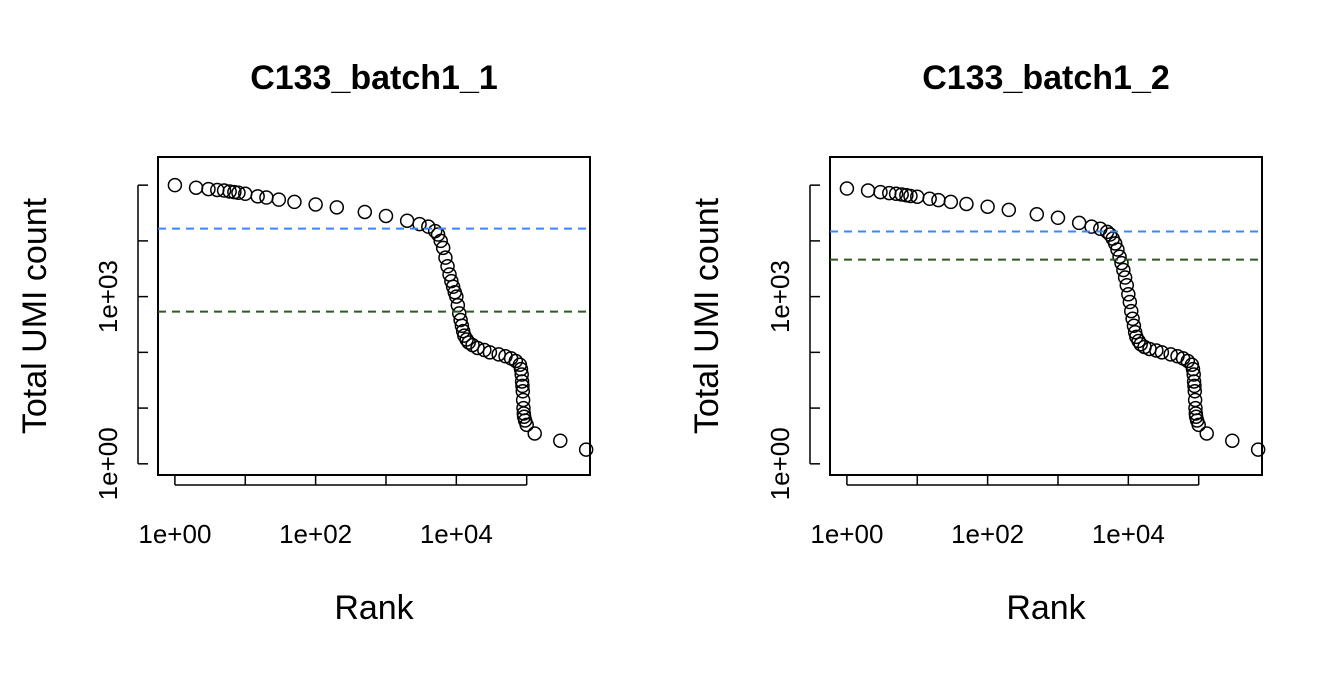  Describe the element at coordinates (1046, 78) in the screenshot. I see `chart-title: C133_batch1_2` at that location.